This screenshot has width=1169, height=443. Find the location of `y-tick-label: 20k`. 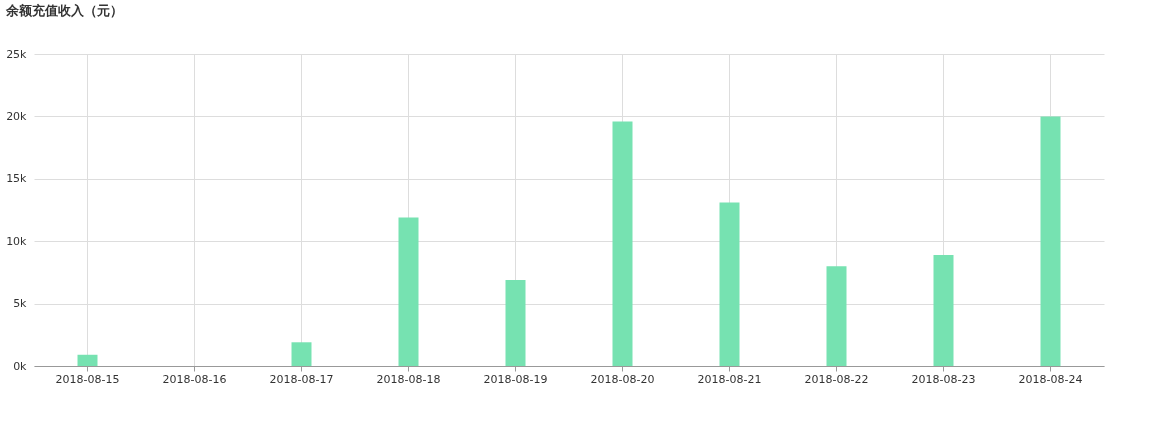

y-tick-label: 20k is located at coordinates (17, 116).